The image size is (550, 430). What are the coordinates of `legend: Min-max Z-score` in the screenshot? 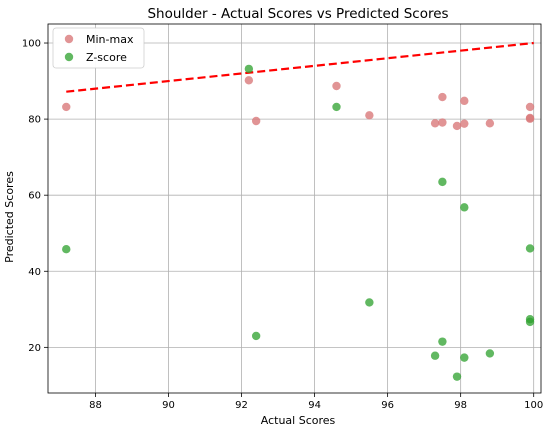 It's located at (98, 48).